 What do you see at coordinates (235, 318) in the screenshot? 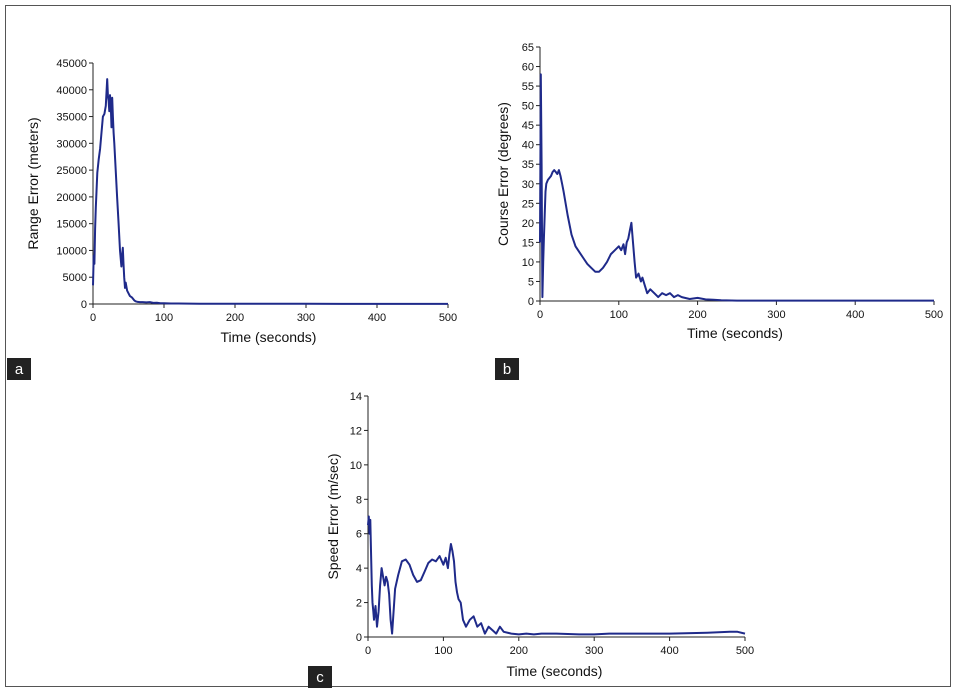
I see `panel-a-x-tick-label: 200` at bounding box center [235, 318].